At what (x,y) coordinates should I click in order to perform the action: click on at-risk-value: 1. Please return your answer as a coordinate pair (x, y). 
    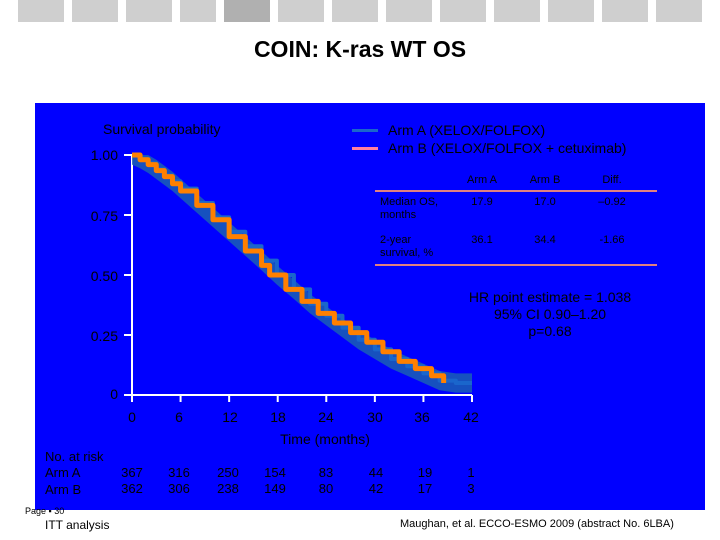
    Looking at the image, I should click on (471, 472).